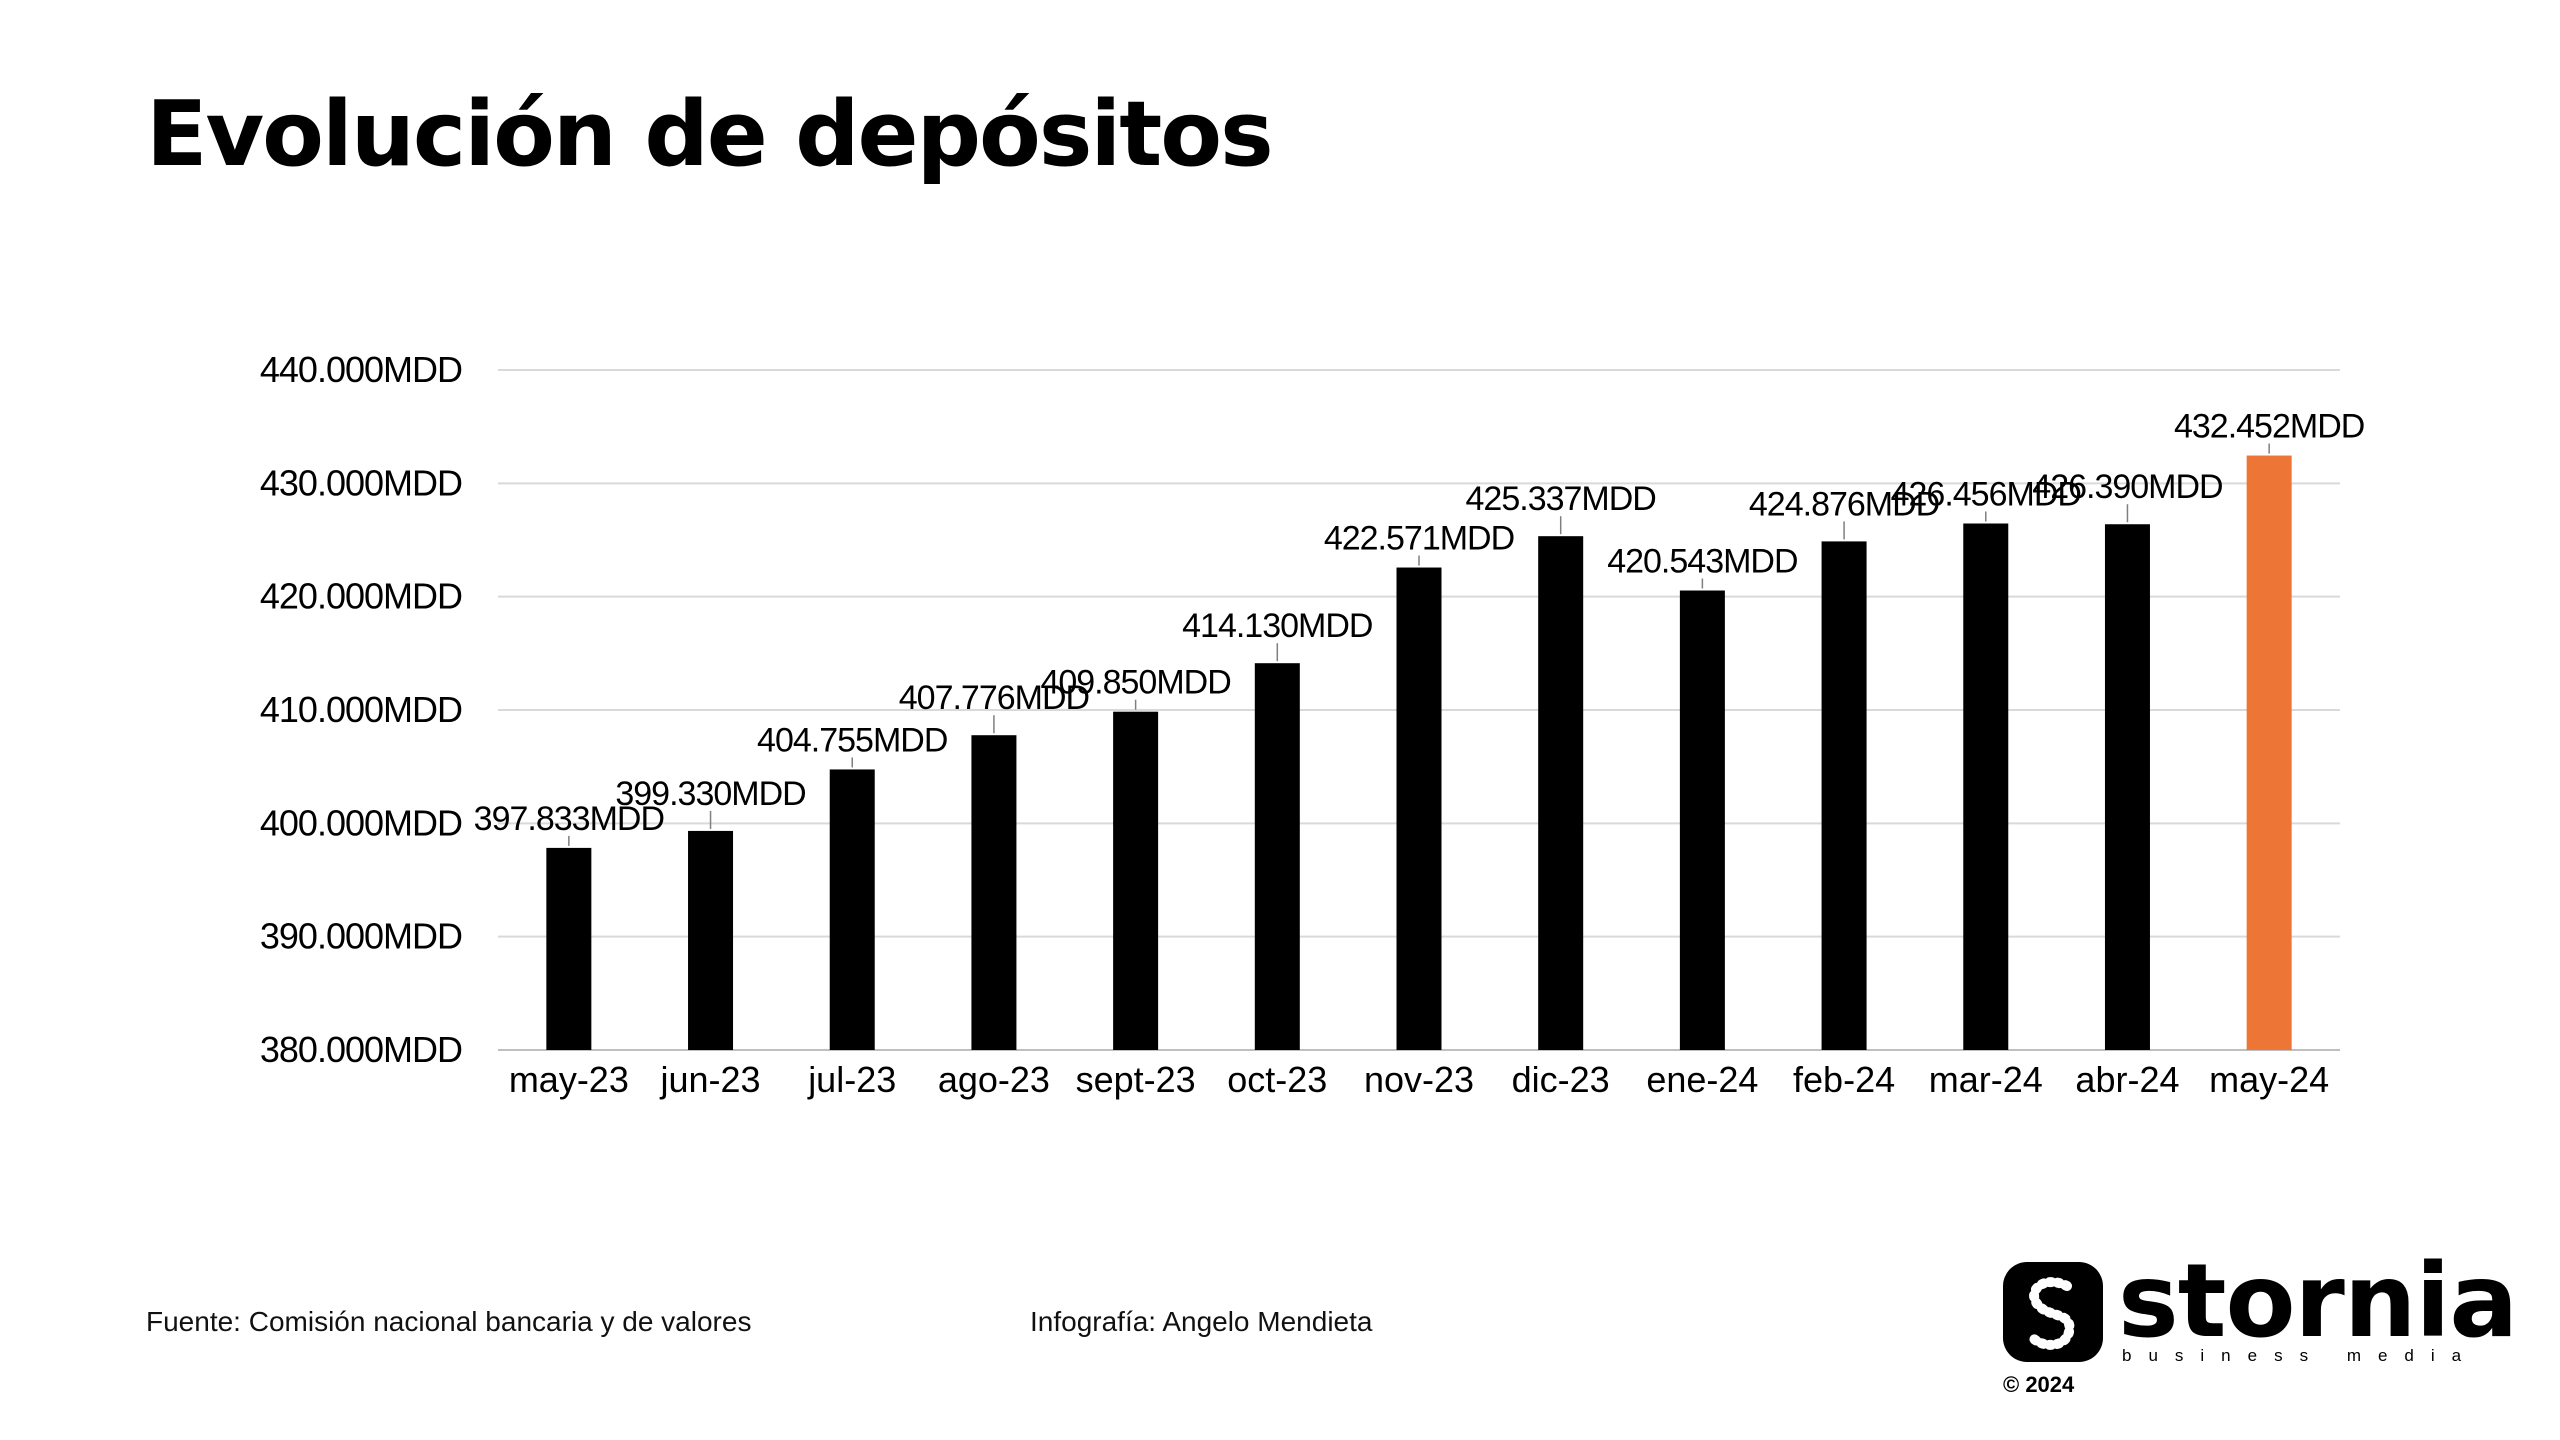  I want to click on logo-tagline: business media, so click(2300, 1355).